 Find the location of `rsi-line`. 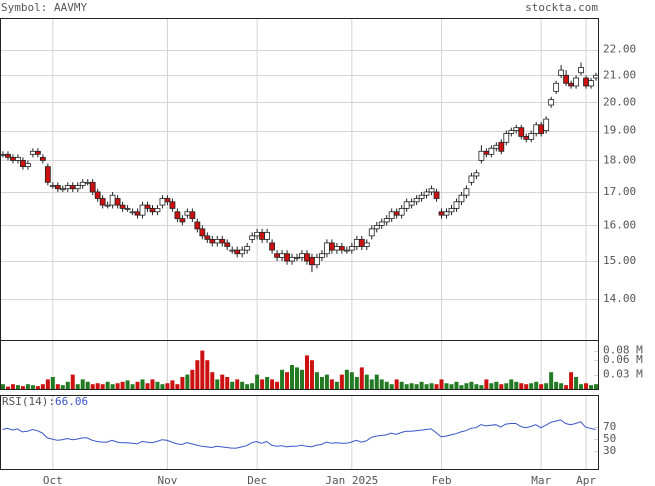

rsi-line is located at coordinates (299, 434).